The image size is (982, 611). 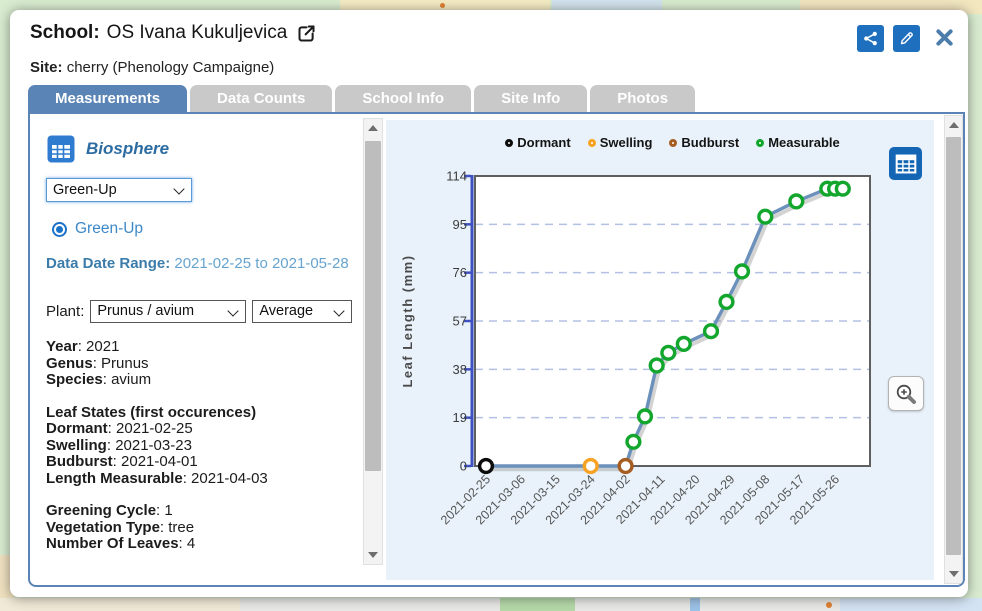 I want to click on date-range-label: Data Date Range:, so click(x=108, y=263).